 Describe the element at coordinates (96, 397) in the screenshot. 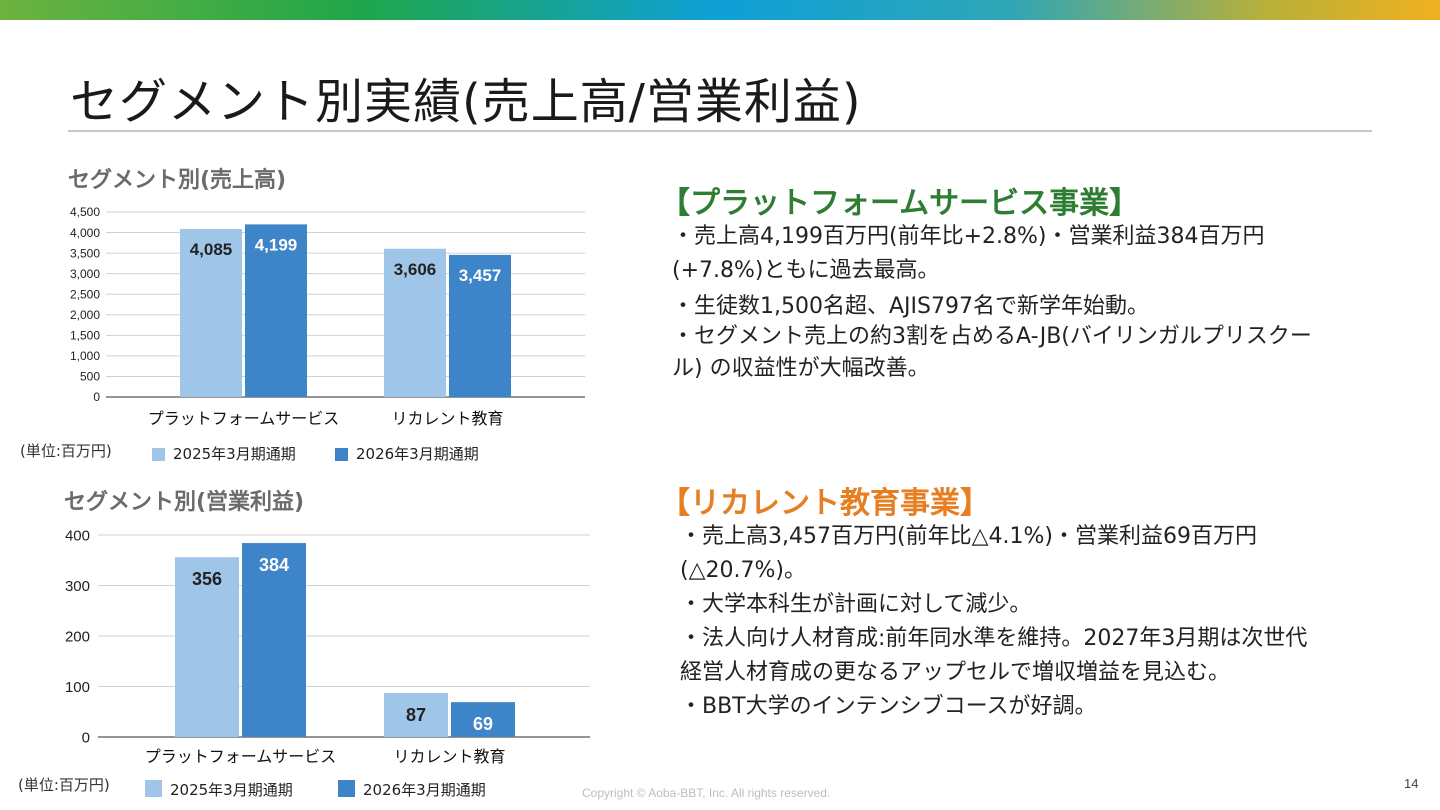

I see `sales-y-tick-label: 0` at that location.